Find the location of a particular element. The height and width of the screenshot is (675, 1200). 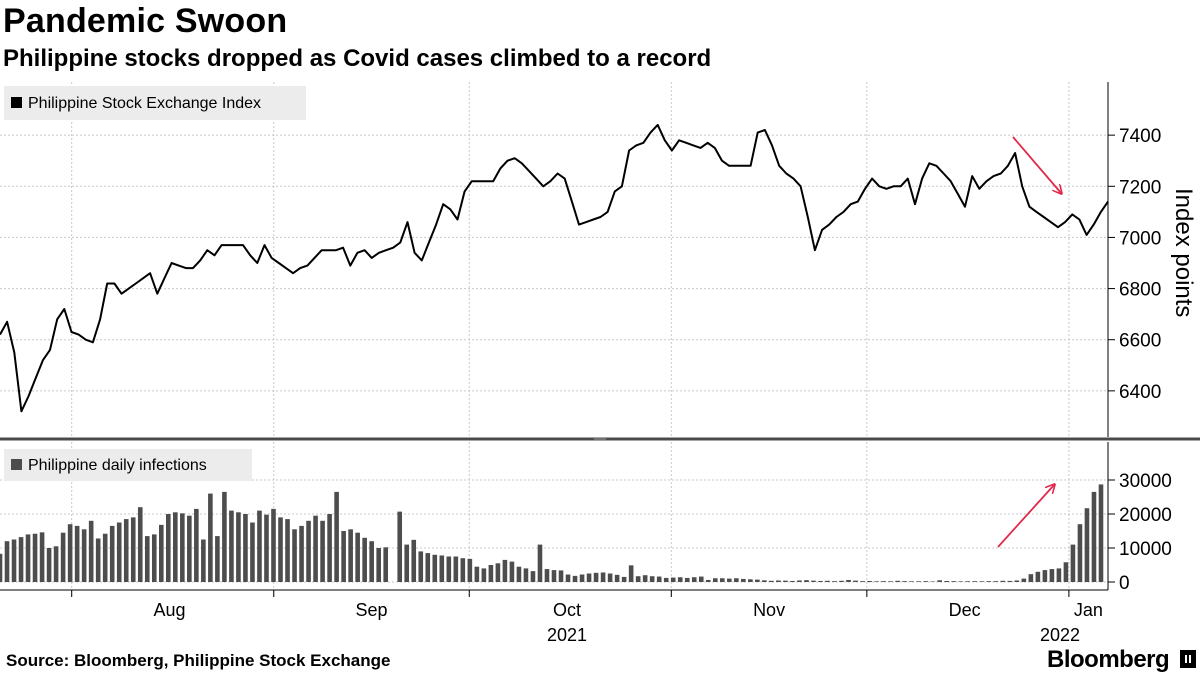

surge-arrow is located at coordinates (1025, 516).